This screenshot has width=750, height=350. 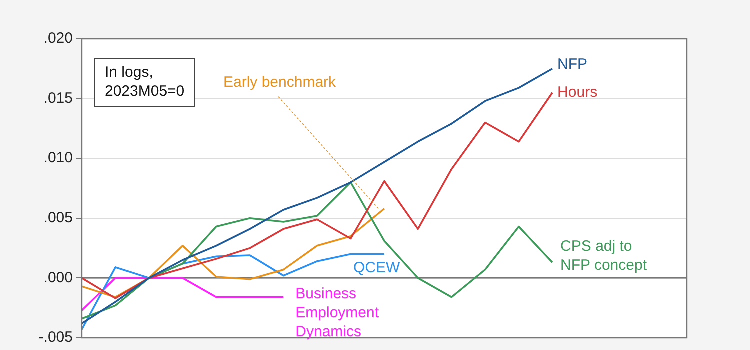 I want to click on text: Early benchmark, so click(x=280, y=82).